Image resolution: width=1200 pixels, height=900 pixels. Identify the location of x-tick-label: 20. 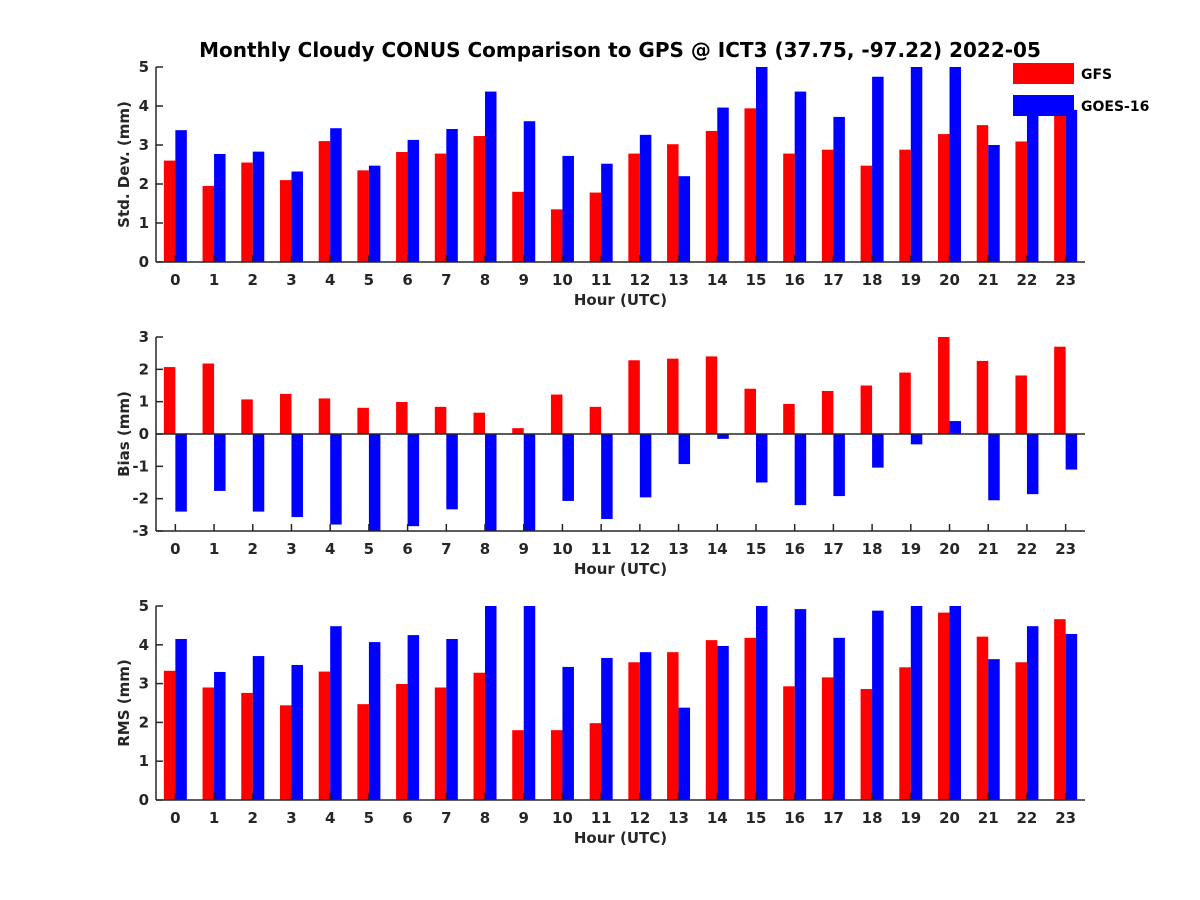
(949, 818).